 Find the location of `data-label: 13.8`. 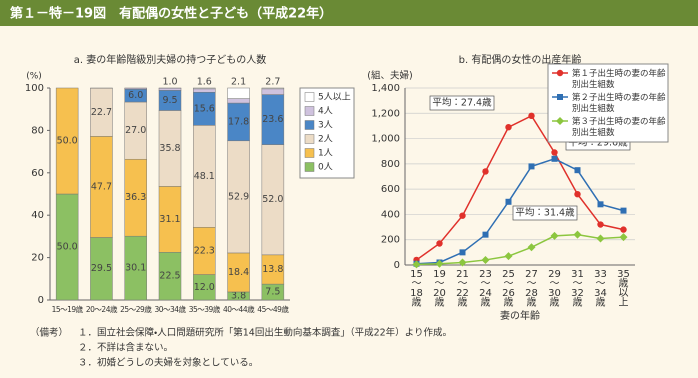

data-label: 13.8 is located at coordinates (272, 269).